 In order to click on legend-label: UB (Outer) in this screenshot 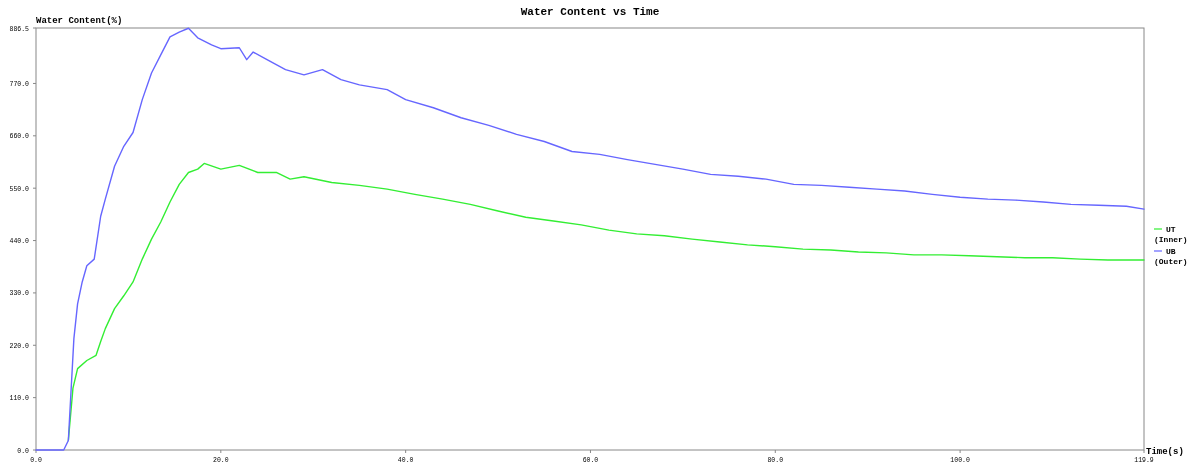, I will do `click(1171, 256)`.